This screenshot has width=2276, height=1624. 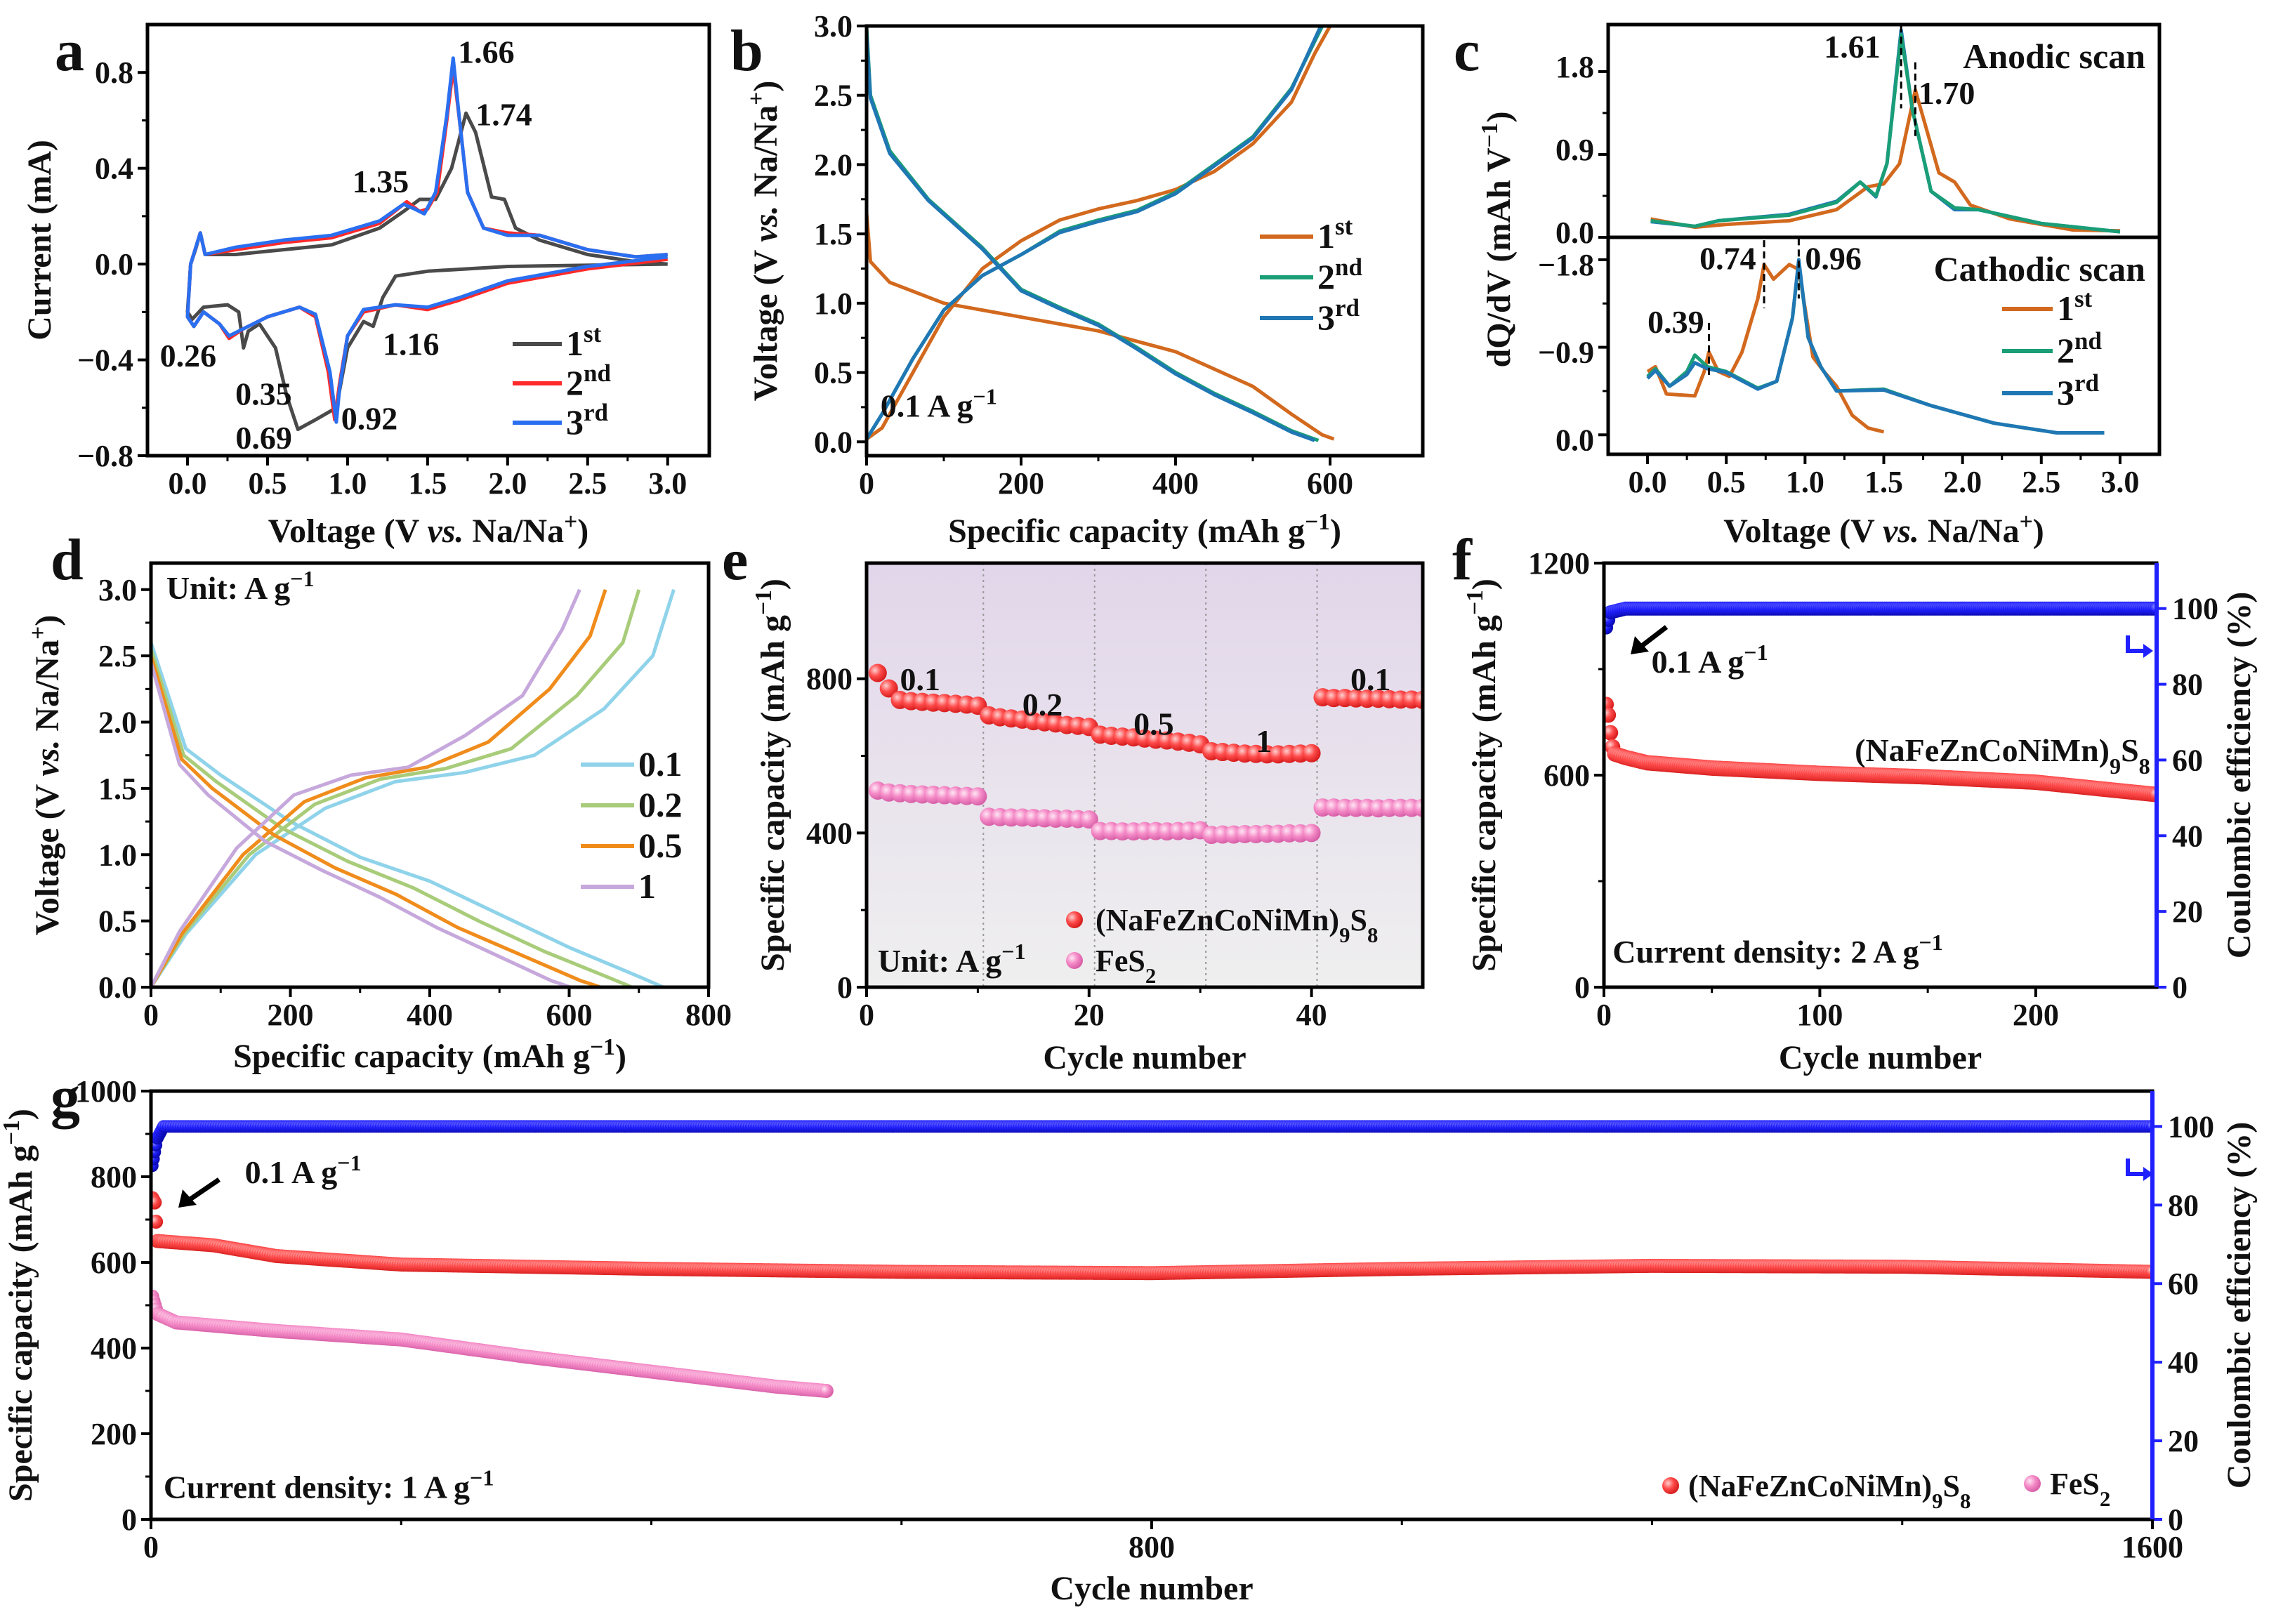 I want to click on x-tick-label: 2.5, so click(x=587, y=483).